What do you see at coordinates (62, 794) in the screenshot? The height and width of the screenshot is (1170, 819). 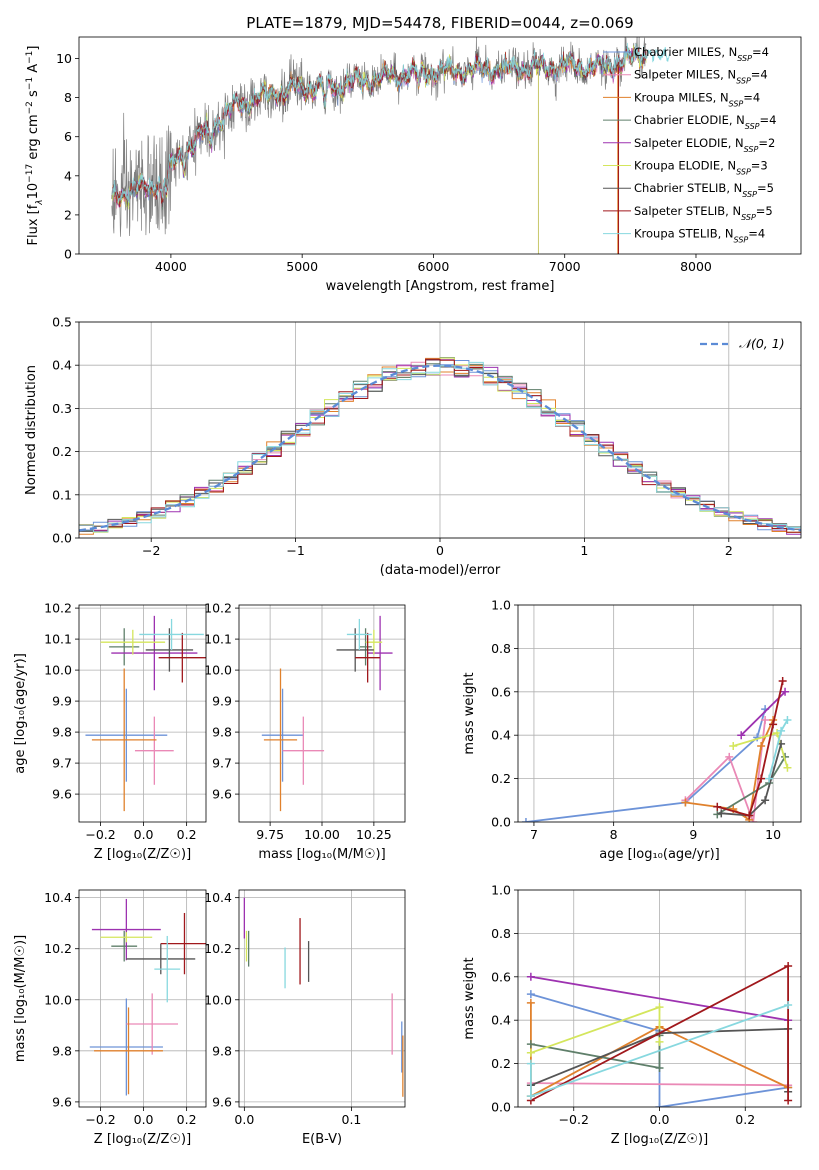 I see `y-tick-label: 9.6` at bounding box center [62, 794].